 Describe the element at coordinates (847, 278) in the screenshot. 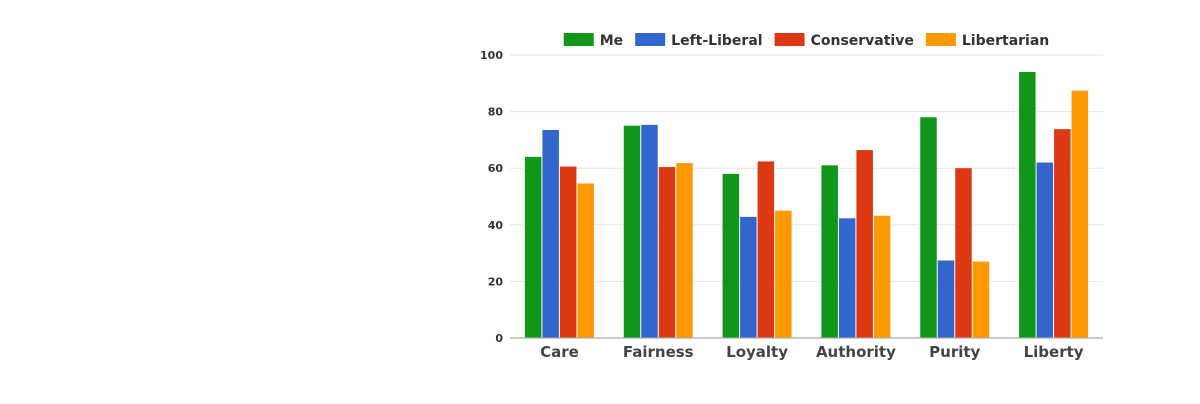

I see `bar-left-liberal-authority` at that location.